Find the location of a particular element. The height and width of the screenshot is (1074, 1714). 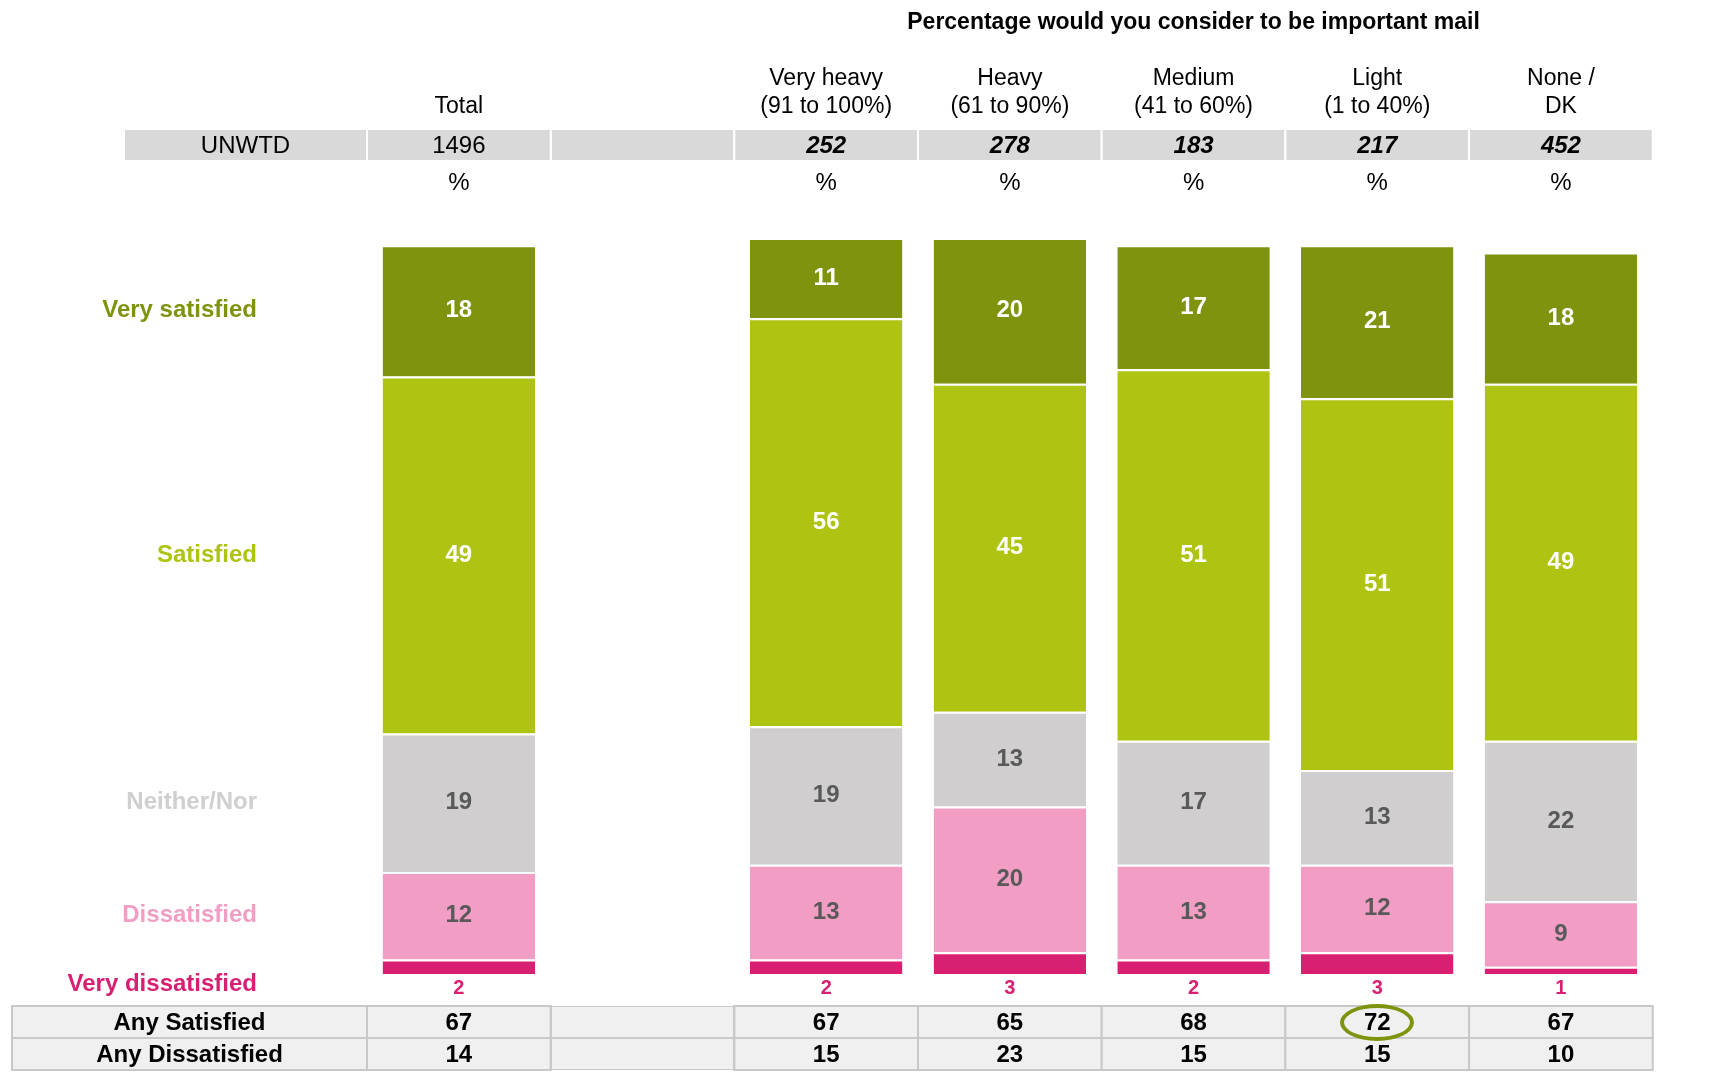

text: Dissatisfied is located at coordinates (189, 914).